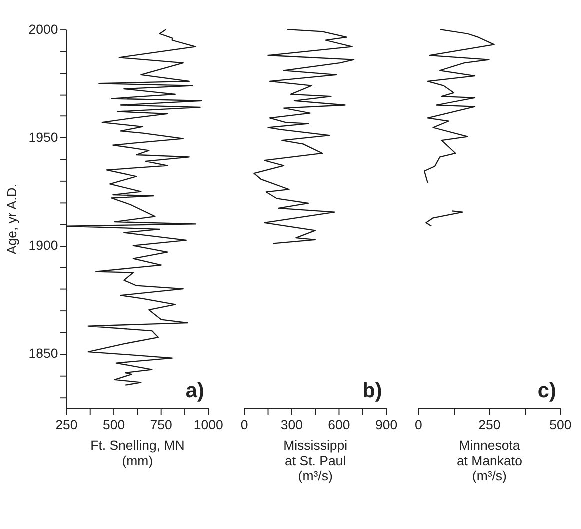 This screenshot has height=529, width=581. I want to click on y-tick-label: 1850, so click(43, 354).